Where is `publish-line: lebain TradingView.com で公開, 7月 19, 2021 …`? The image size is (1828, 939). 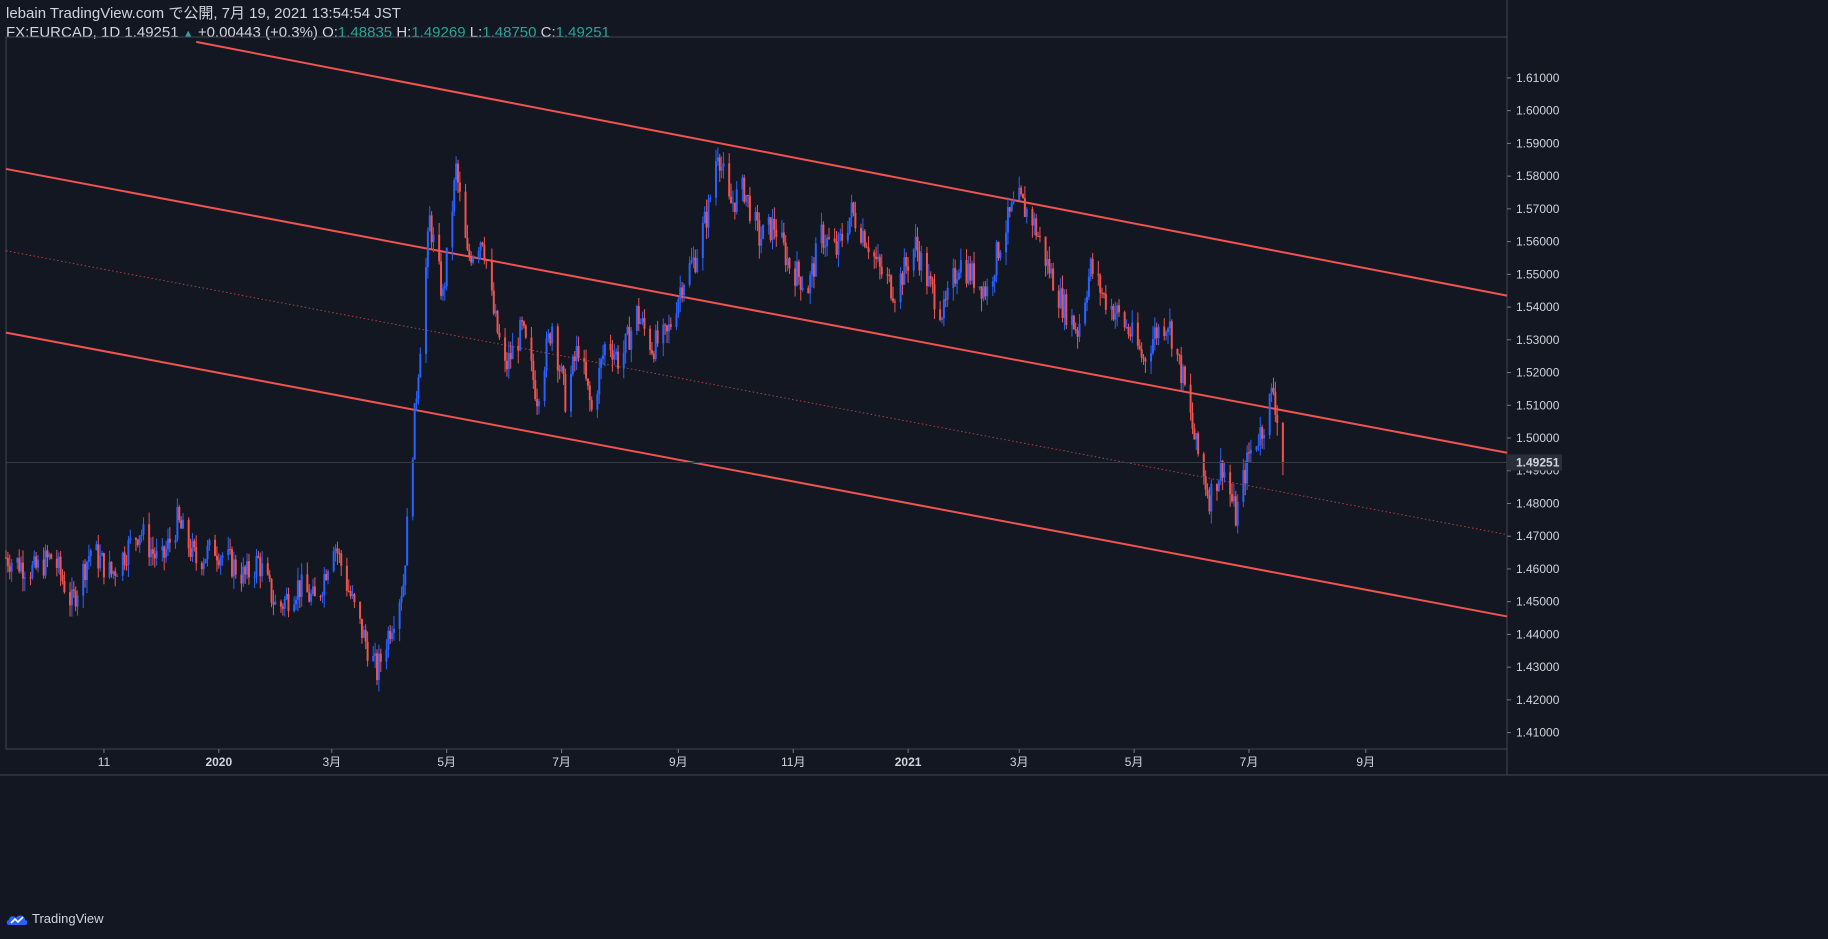 publish-line: lebain TradingView.com で公開, 7月 19, 2021 … is located at coordinates (203, 13).